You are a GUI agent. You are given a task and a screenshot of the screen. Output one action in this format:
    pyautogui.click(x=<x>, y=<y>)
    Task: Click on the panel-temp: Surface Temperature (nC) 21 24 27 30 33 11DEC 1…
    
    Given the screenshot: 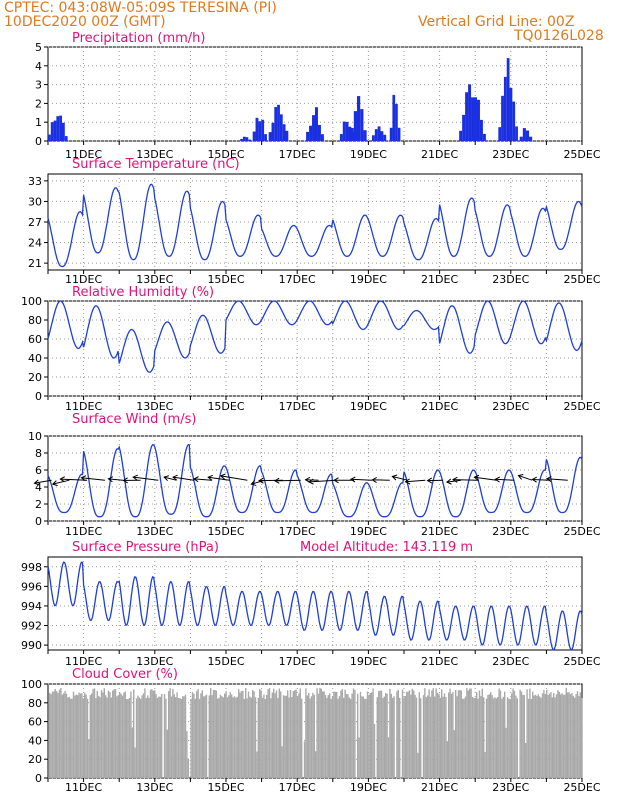 What is the action you would take?
    pyautogui.click(x=314, y=221)
    